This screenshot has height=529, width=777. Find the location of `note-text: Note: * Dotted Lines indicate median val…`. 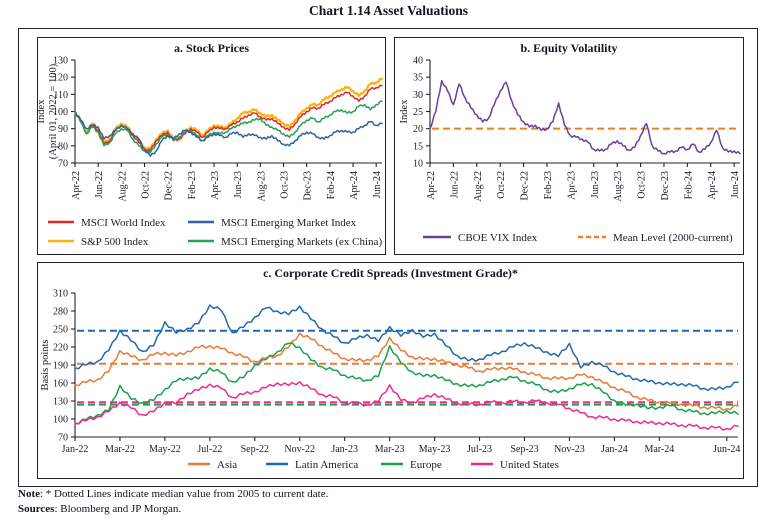

note-text: Note: * Dotted Lines indicate median val… is located at coordinates (173, 494).